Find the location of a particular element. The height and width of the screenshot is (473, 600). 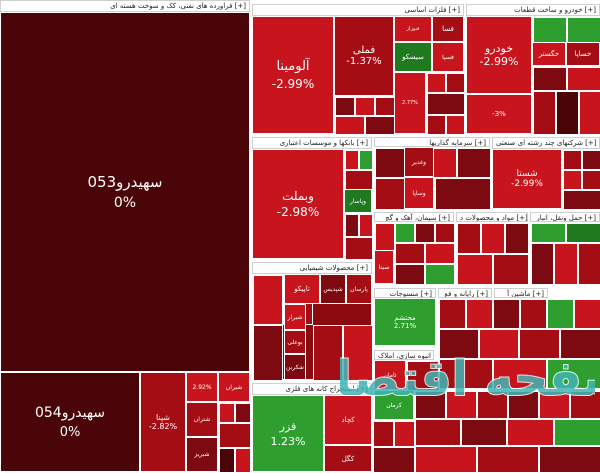

tile-small-pct-b: 2.77% is located at coordinates (410, 103).